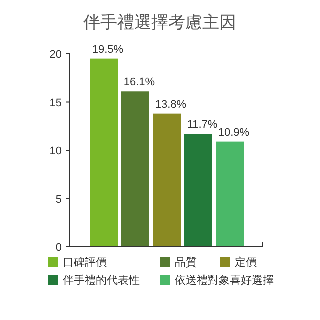 Image resolution: width=320 pixels, height=320 pixels. What do you see at coordinates (101, 280) in the screenshot?
I see `legend-label: 伴手禮的代表性` at bounding box center [101, 280].